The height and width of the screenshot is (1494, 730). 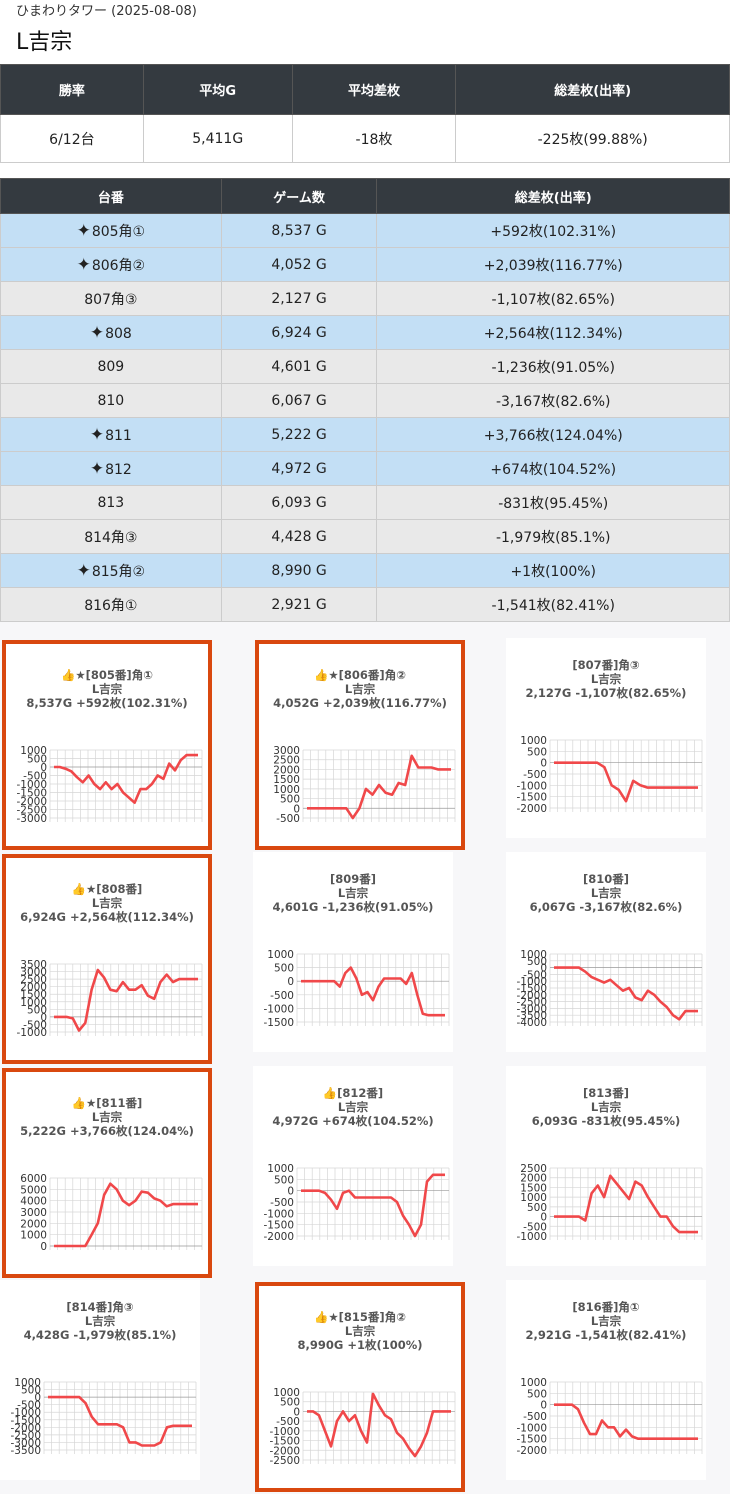 I want to click on machine-number-cell: 810, so click(x=111, y=400).